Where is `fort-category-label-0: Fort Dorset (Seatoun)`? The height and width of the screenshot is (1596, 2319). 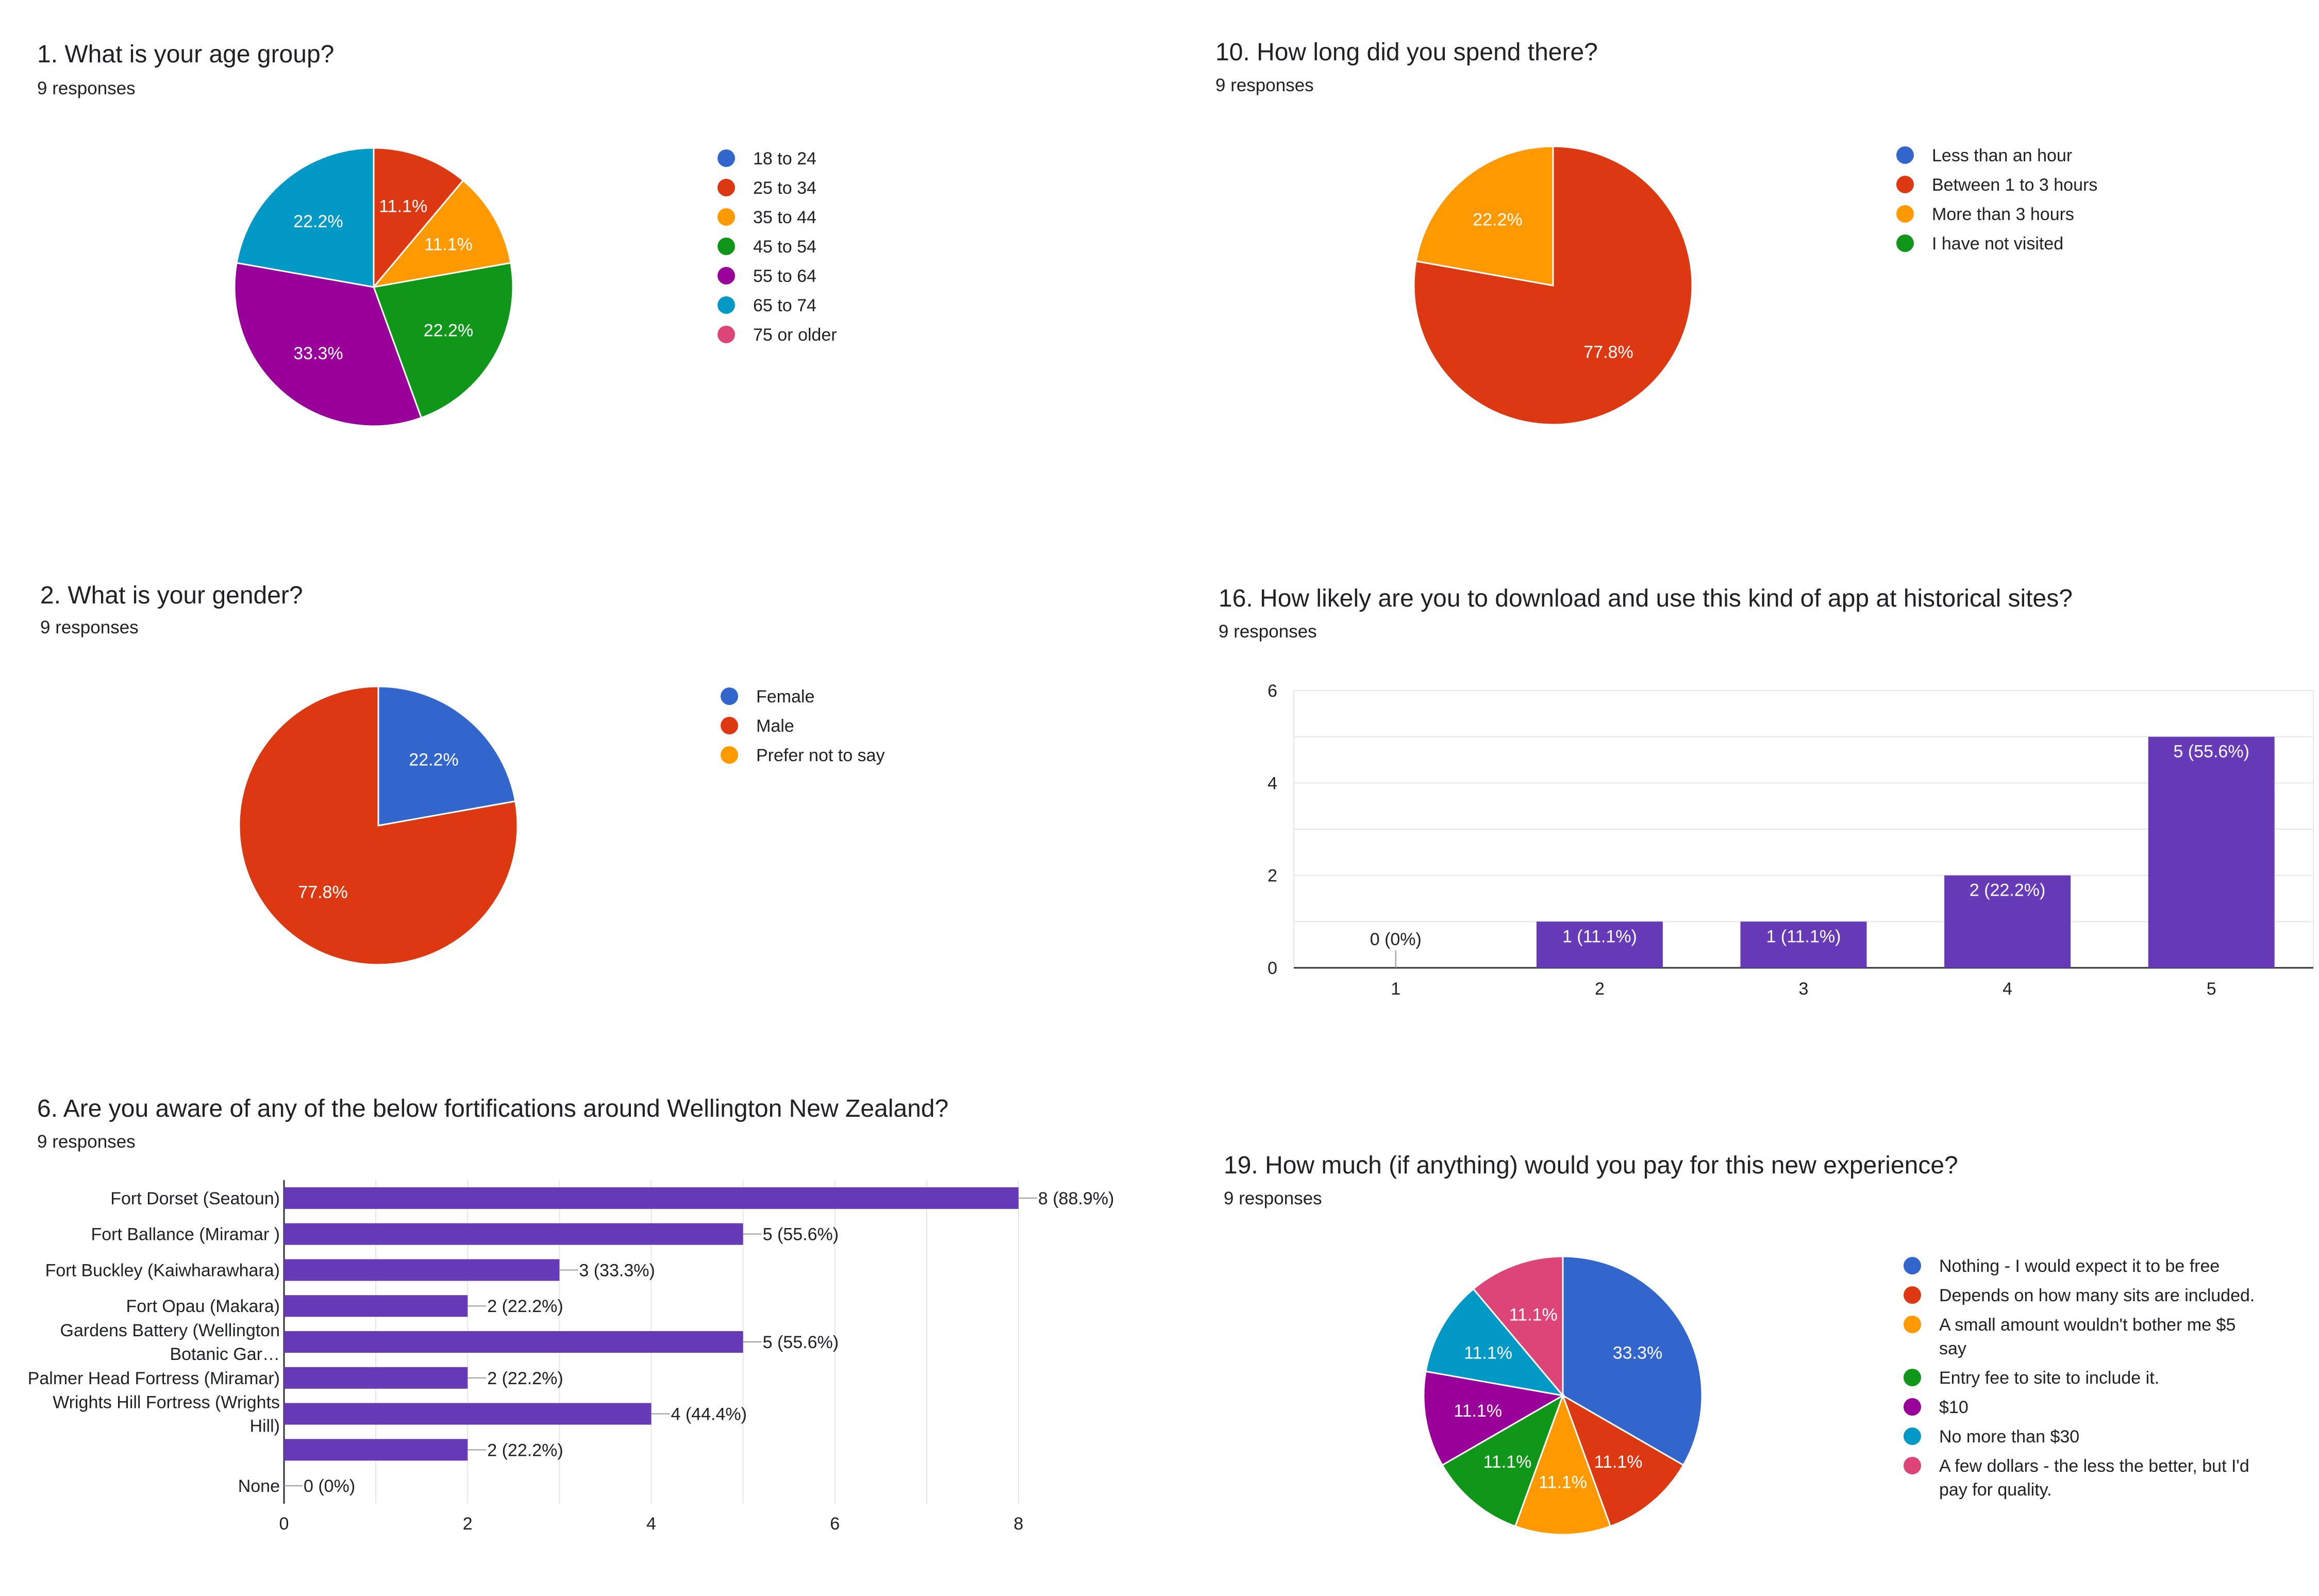
fort-category-label-0: Fort Dorset (Seatoun) is located at coordinates (195, 1198).